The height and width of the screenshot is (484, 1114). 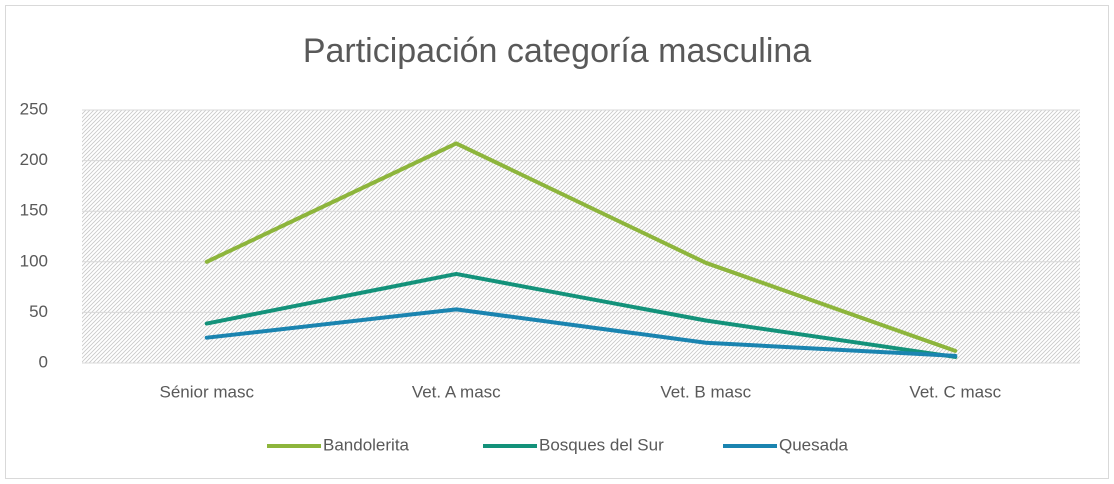 What do you see at coordinates (955, 391) in the screenshot?
I see `x-tick-label: Vet. C masc` at bounding box center [955, 391].